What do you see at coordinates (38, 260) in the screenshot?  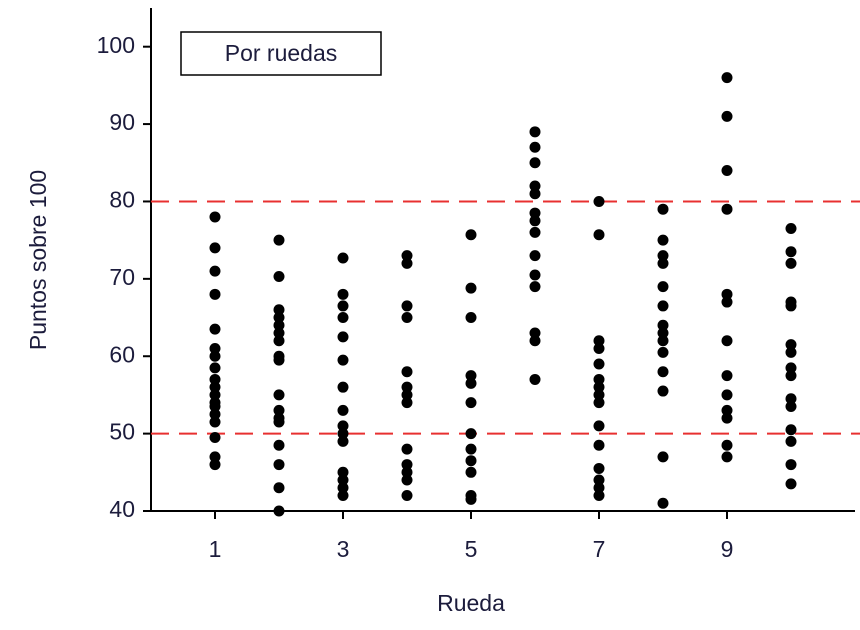 I see `y-axis-label: Puntos sobre 100` at bounding box center [38, 260].